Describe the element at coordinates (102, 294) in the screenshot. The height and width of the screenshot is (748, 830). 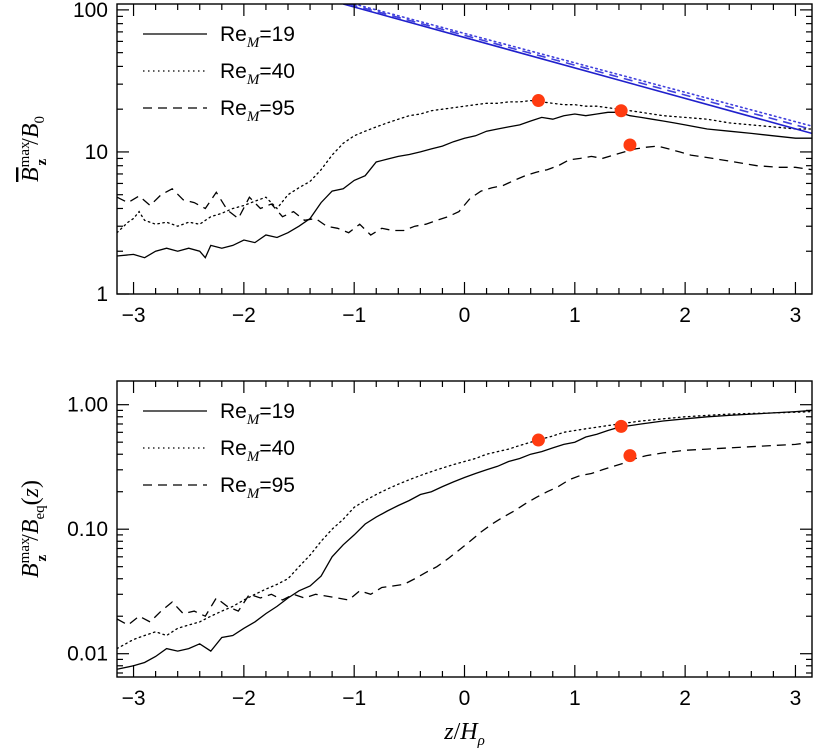
I see `y-tick-label: 1` at that location.